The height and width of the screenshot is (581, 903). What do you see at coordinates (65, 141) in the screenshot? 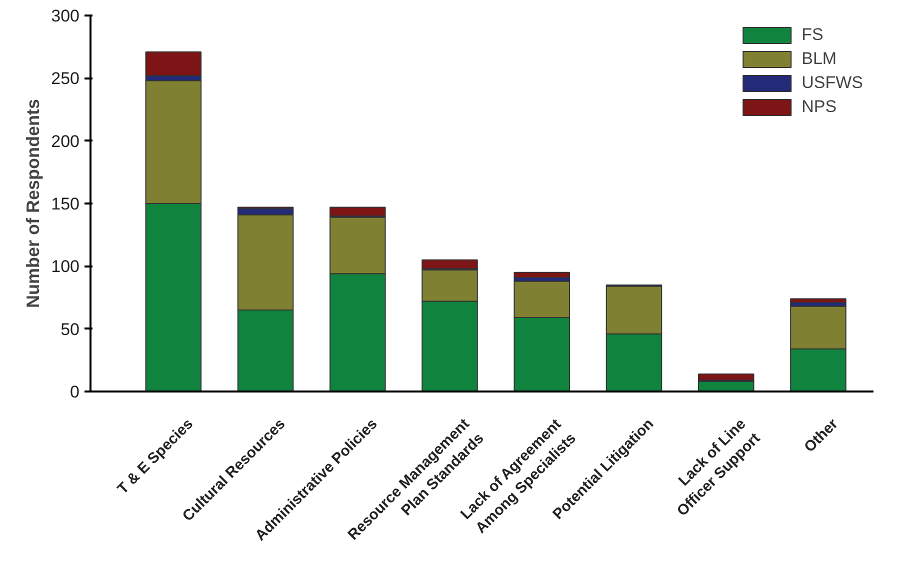
I see `y-tick-label: 200` at bounding box center [65, 141].